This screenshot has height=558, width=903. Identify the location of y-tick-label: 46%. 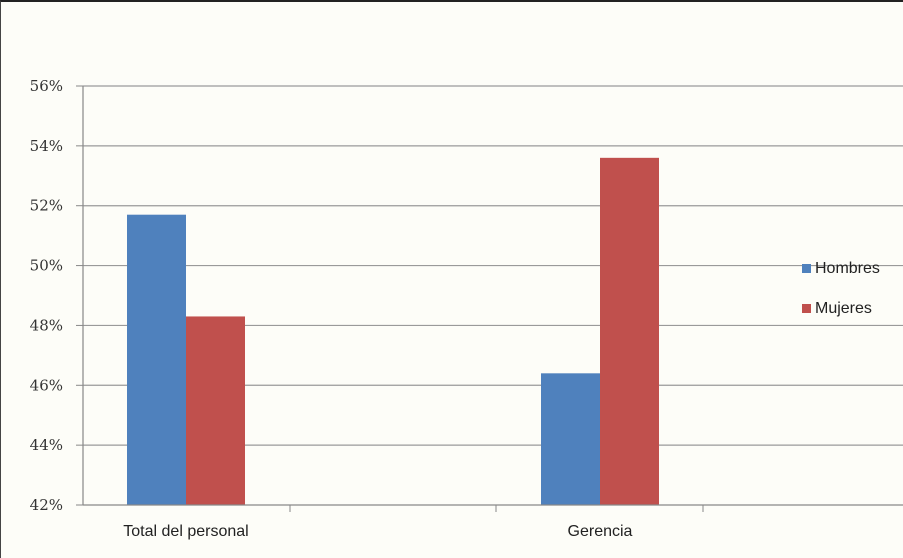
(46, 385).